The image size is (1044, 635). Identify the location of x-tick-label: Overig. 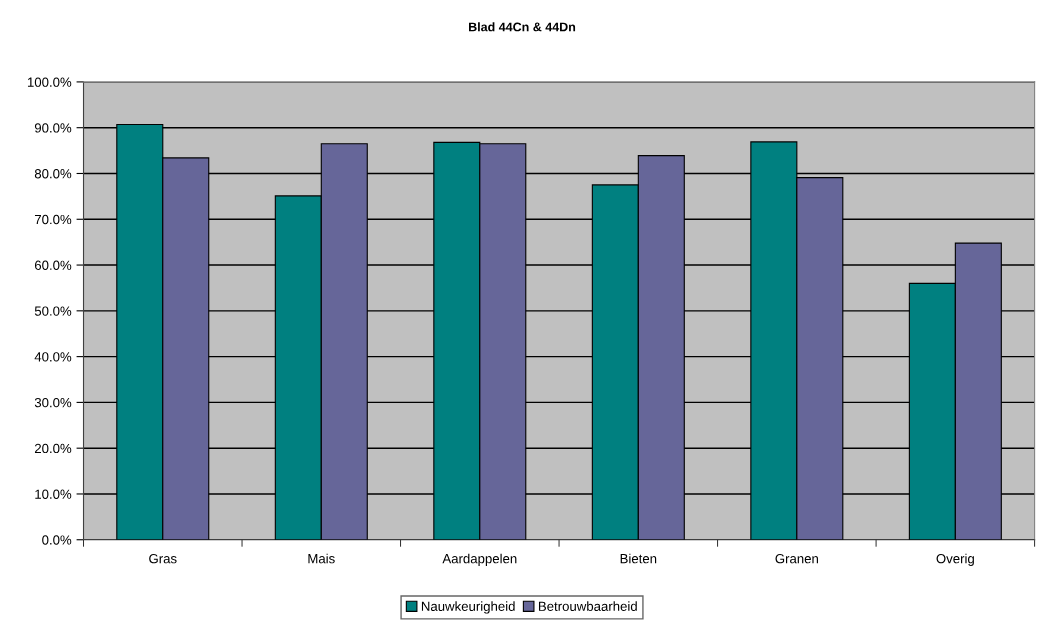
(955, 559).